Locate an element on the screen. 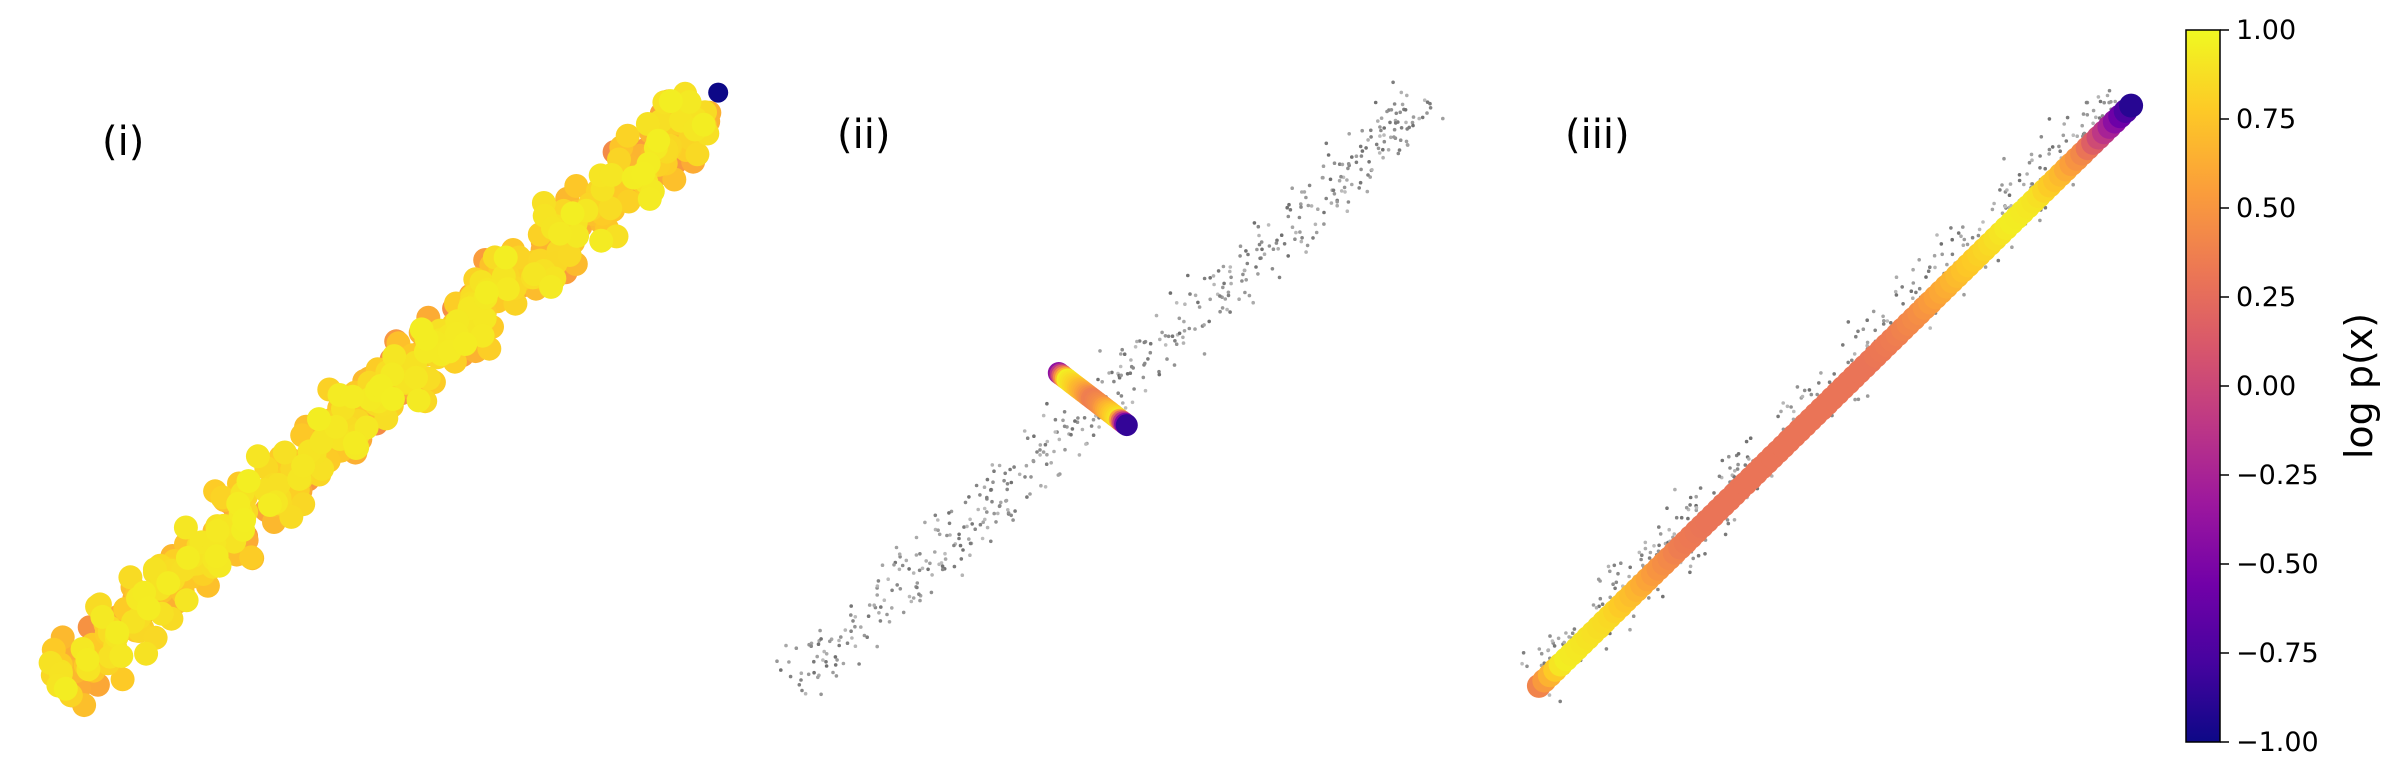  panel-i-outlier-point is located at coordinates (718, 92).